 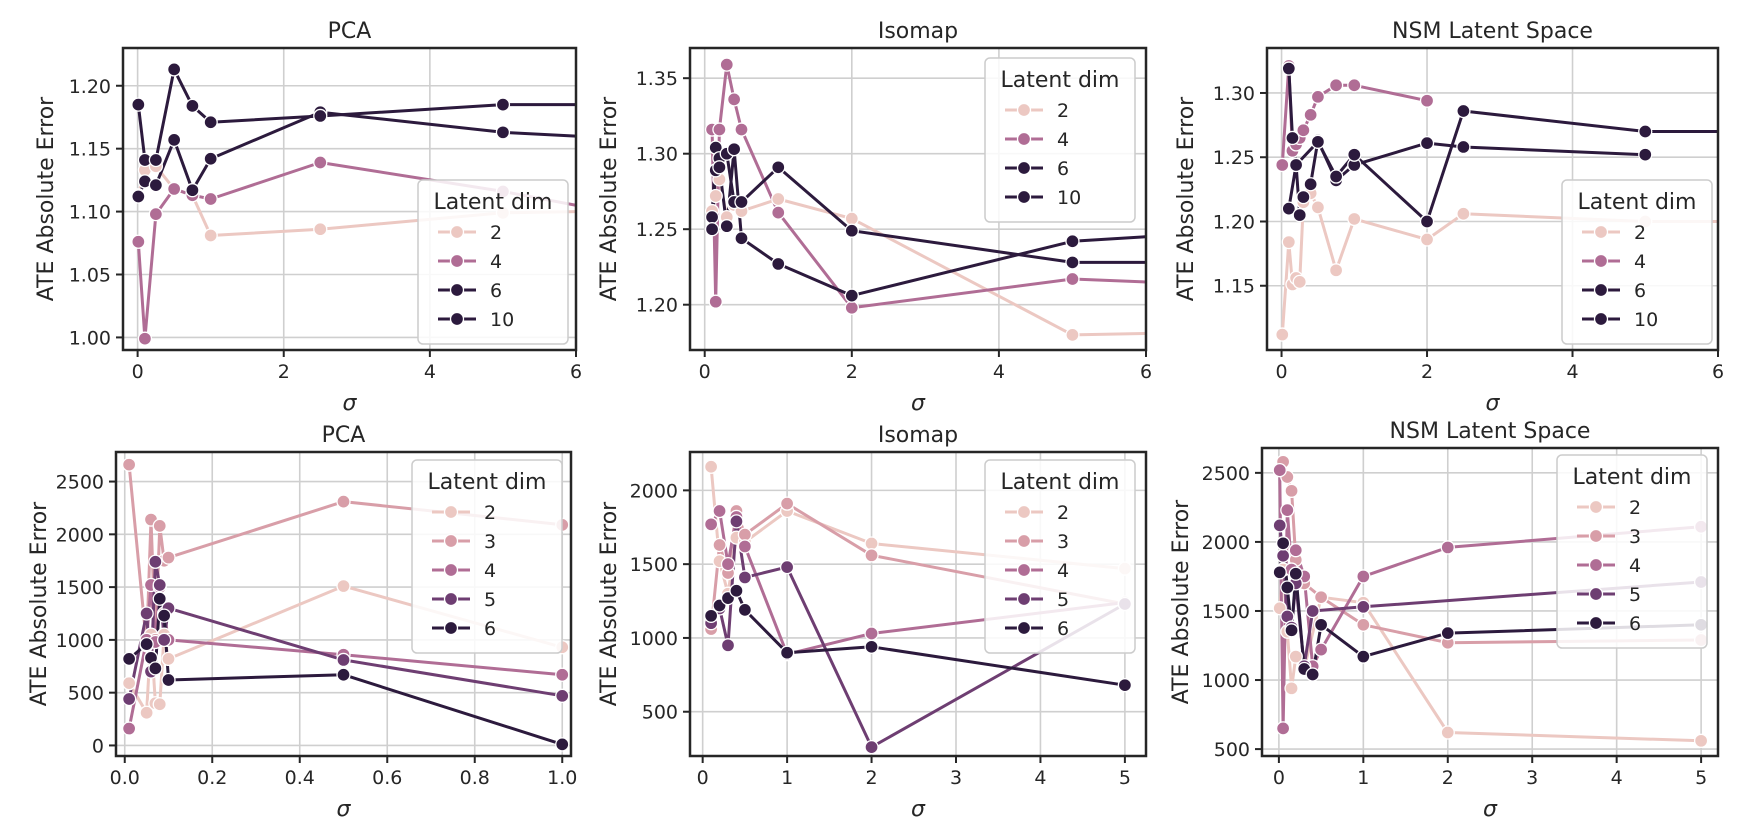 What do you see at coordinates (1234, 287) in the screenshot?
I see `y-tick-label: 1.15` at bounding box center [1234, 287].